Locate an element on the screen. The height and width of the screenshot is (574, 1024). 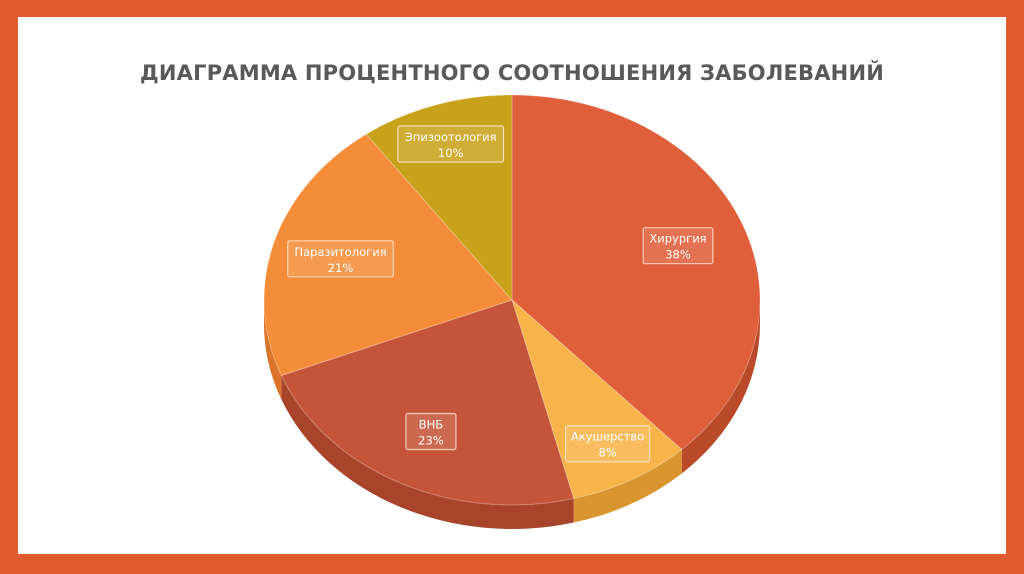
pie-side-внб is located at coordinates (427, 452).